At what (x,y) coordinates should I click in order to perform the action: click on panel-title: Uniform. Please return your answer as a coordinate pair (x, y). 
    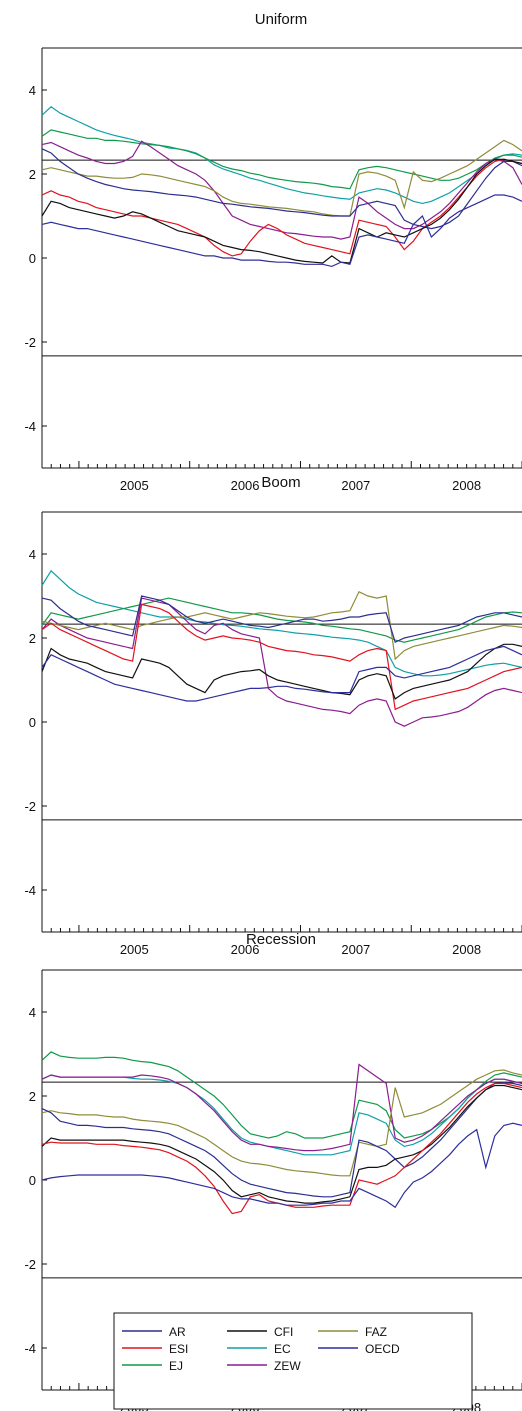
    Looking at the image, I should click on (281, 19).